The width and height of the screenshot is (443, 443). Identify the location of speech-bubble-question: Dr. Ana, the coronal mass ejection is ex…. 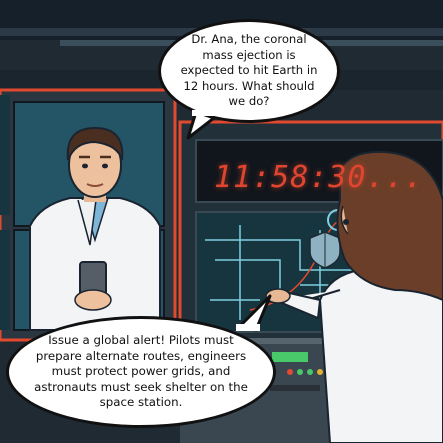
(249, 71).